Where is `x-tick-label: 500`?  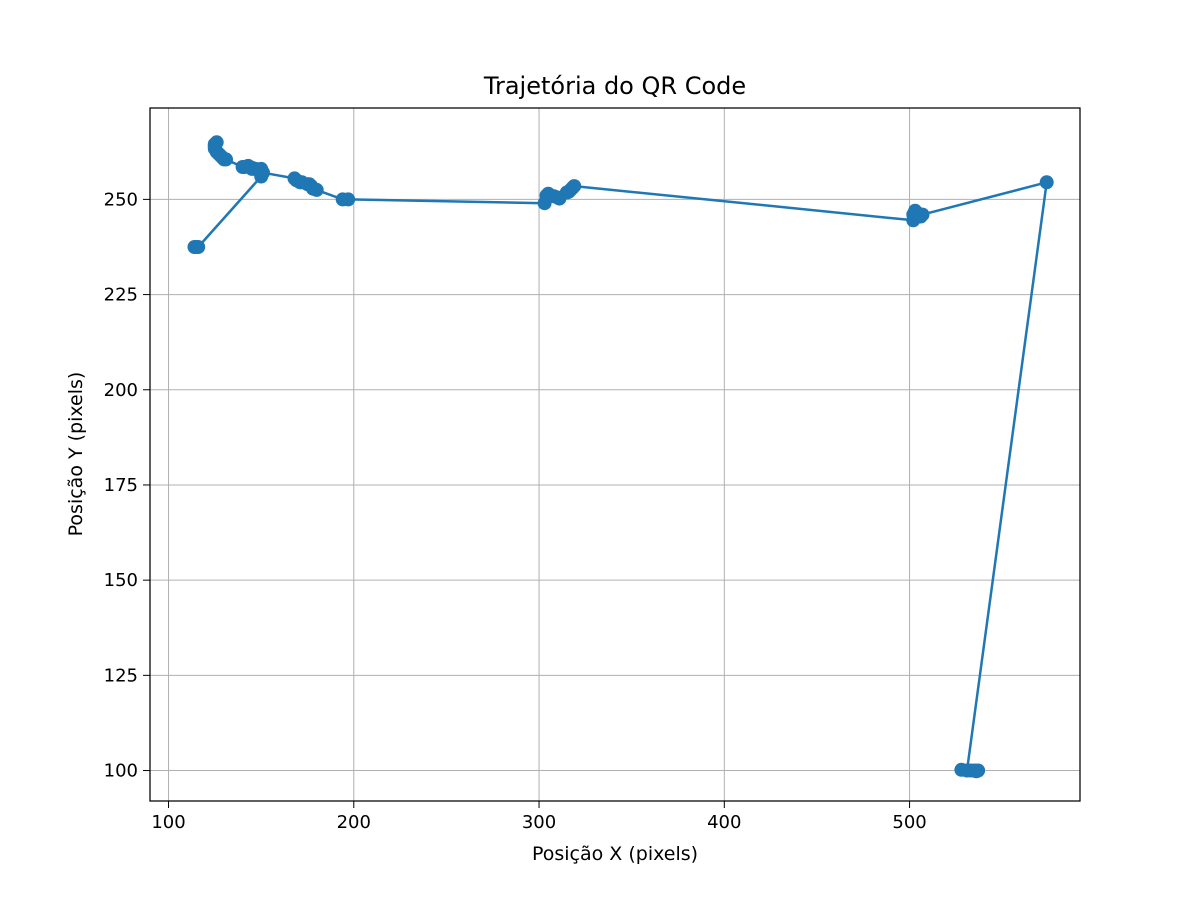
x-tick-label: 500 is located at coordinates (909, 822).